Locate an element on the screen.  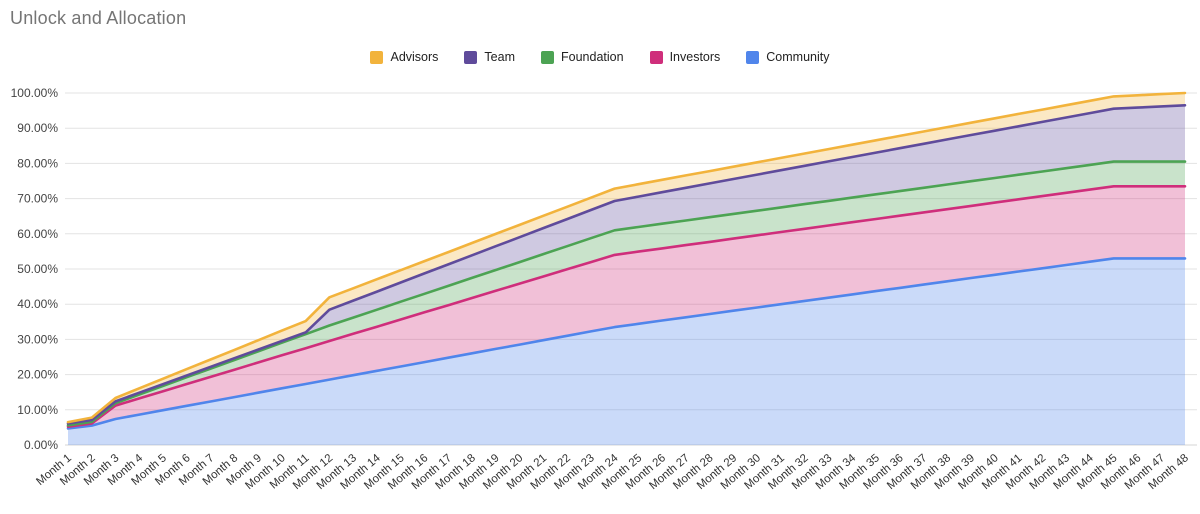
y-axis-tick-label: 50.00% is located at coordinates (37, 269).